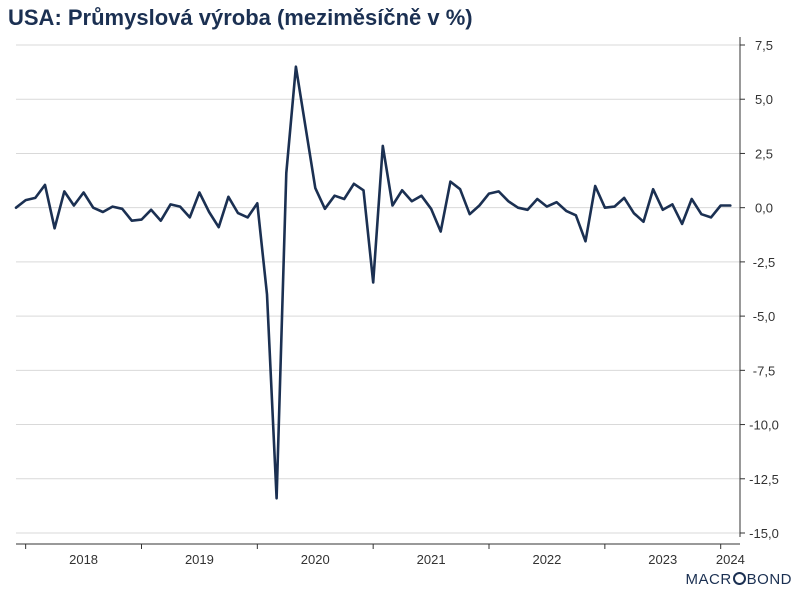  Describe the element at coordinates (240, 17) in the screenshot. I see `chart-title: USA: Průmyslová výroba (meziměsíčně v %)` at that location.